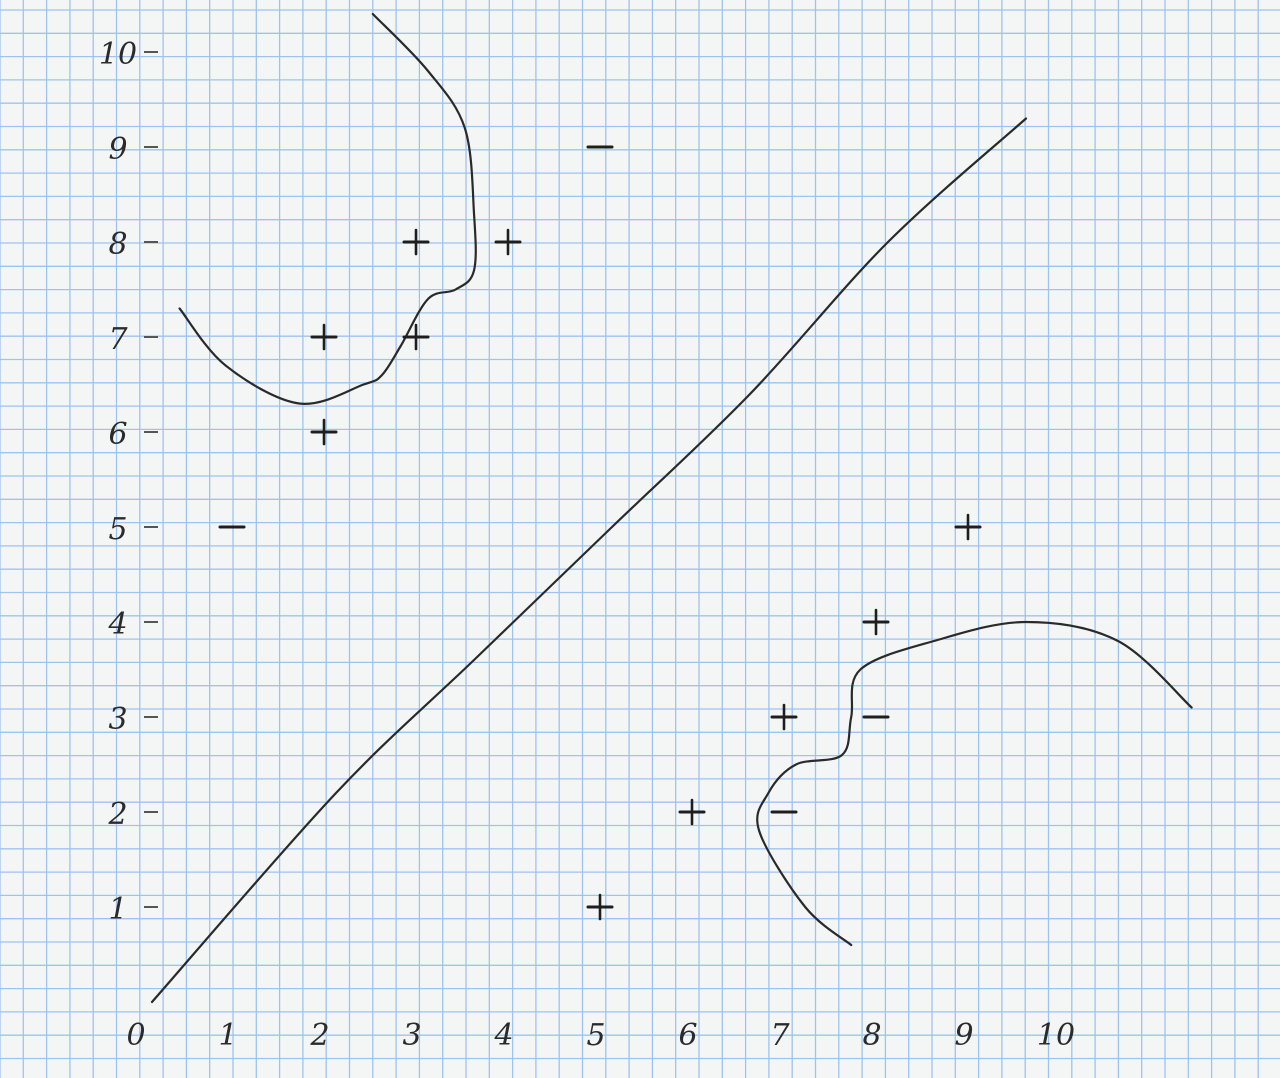  Describe the element at coordinates (117, 909) in the screenshot. I see `y-tick-label: 1` at that location.